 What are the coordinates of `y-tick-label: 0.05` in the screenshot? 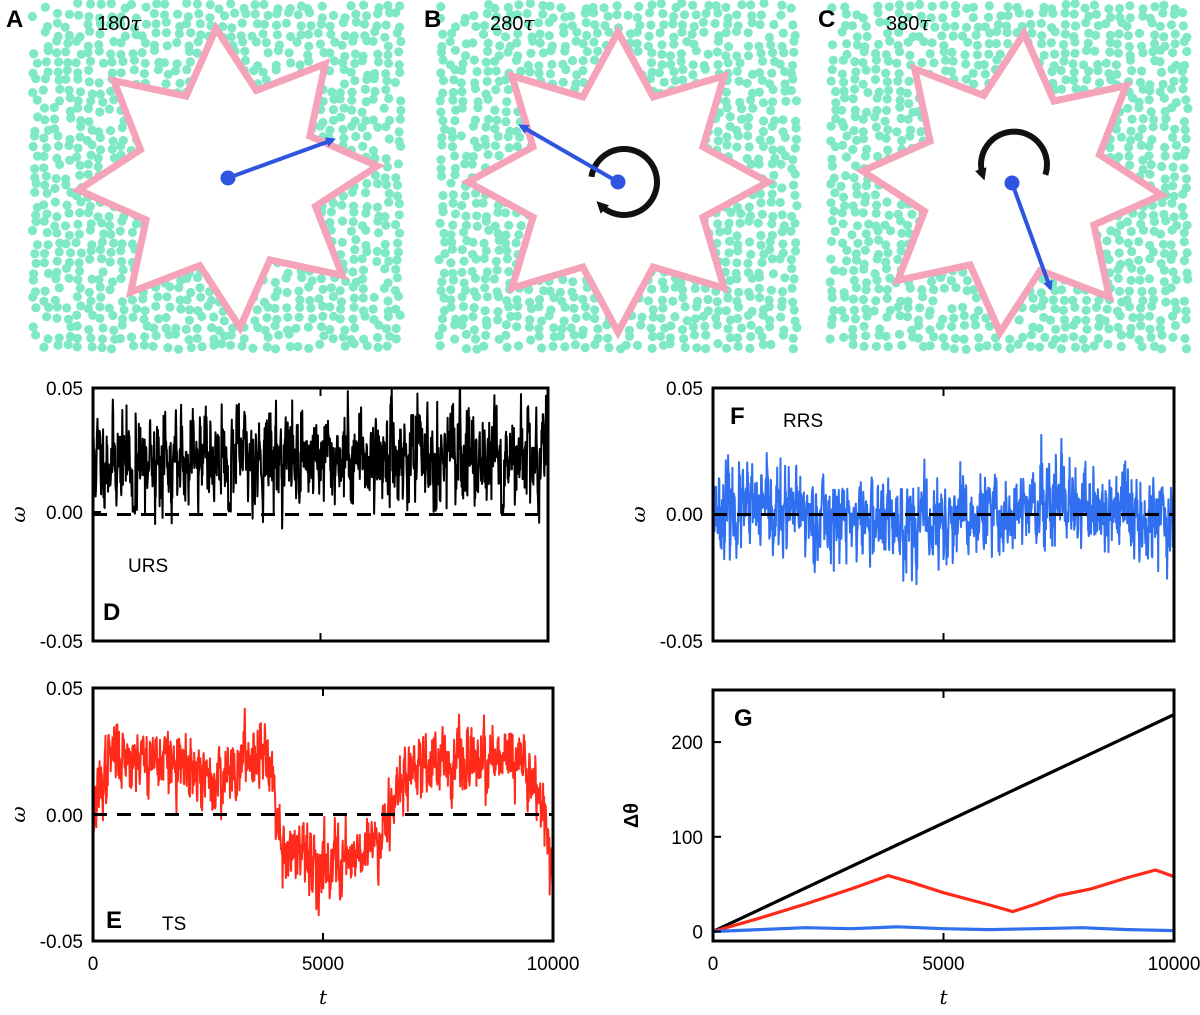 It's located at (684, 389).